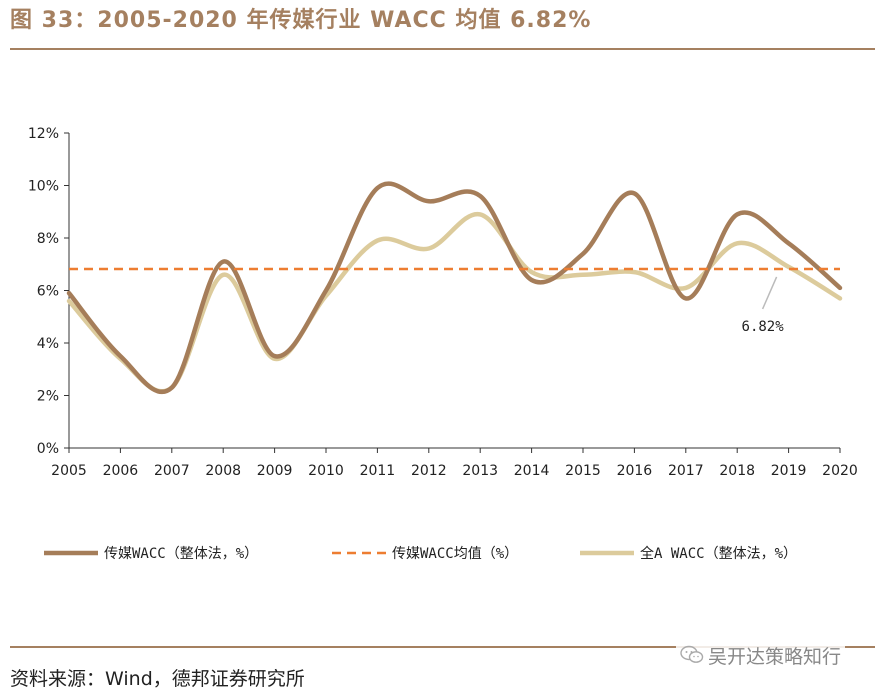 This screenshot has height=694, width=885. What do you see at coordinates (442, 49) in the screenshot?
I see `title-divider` at bounding box center [442, 49].